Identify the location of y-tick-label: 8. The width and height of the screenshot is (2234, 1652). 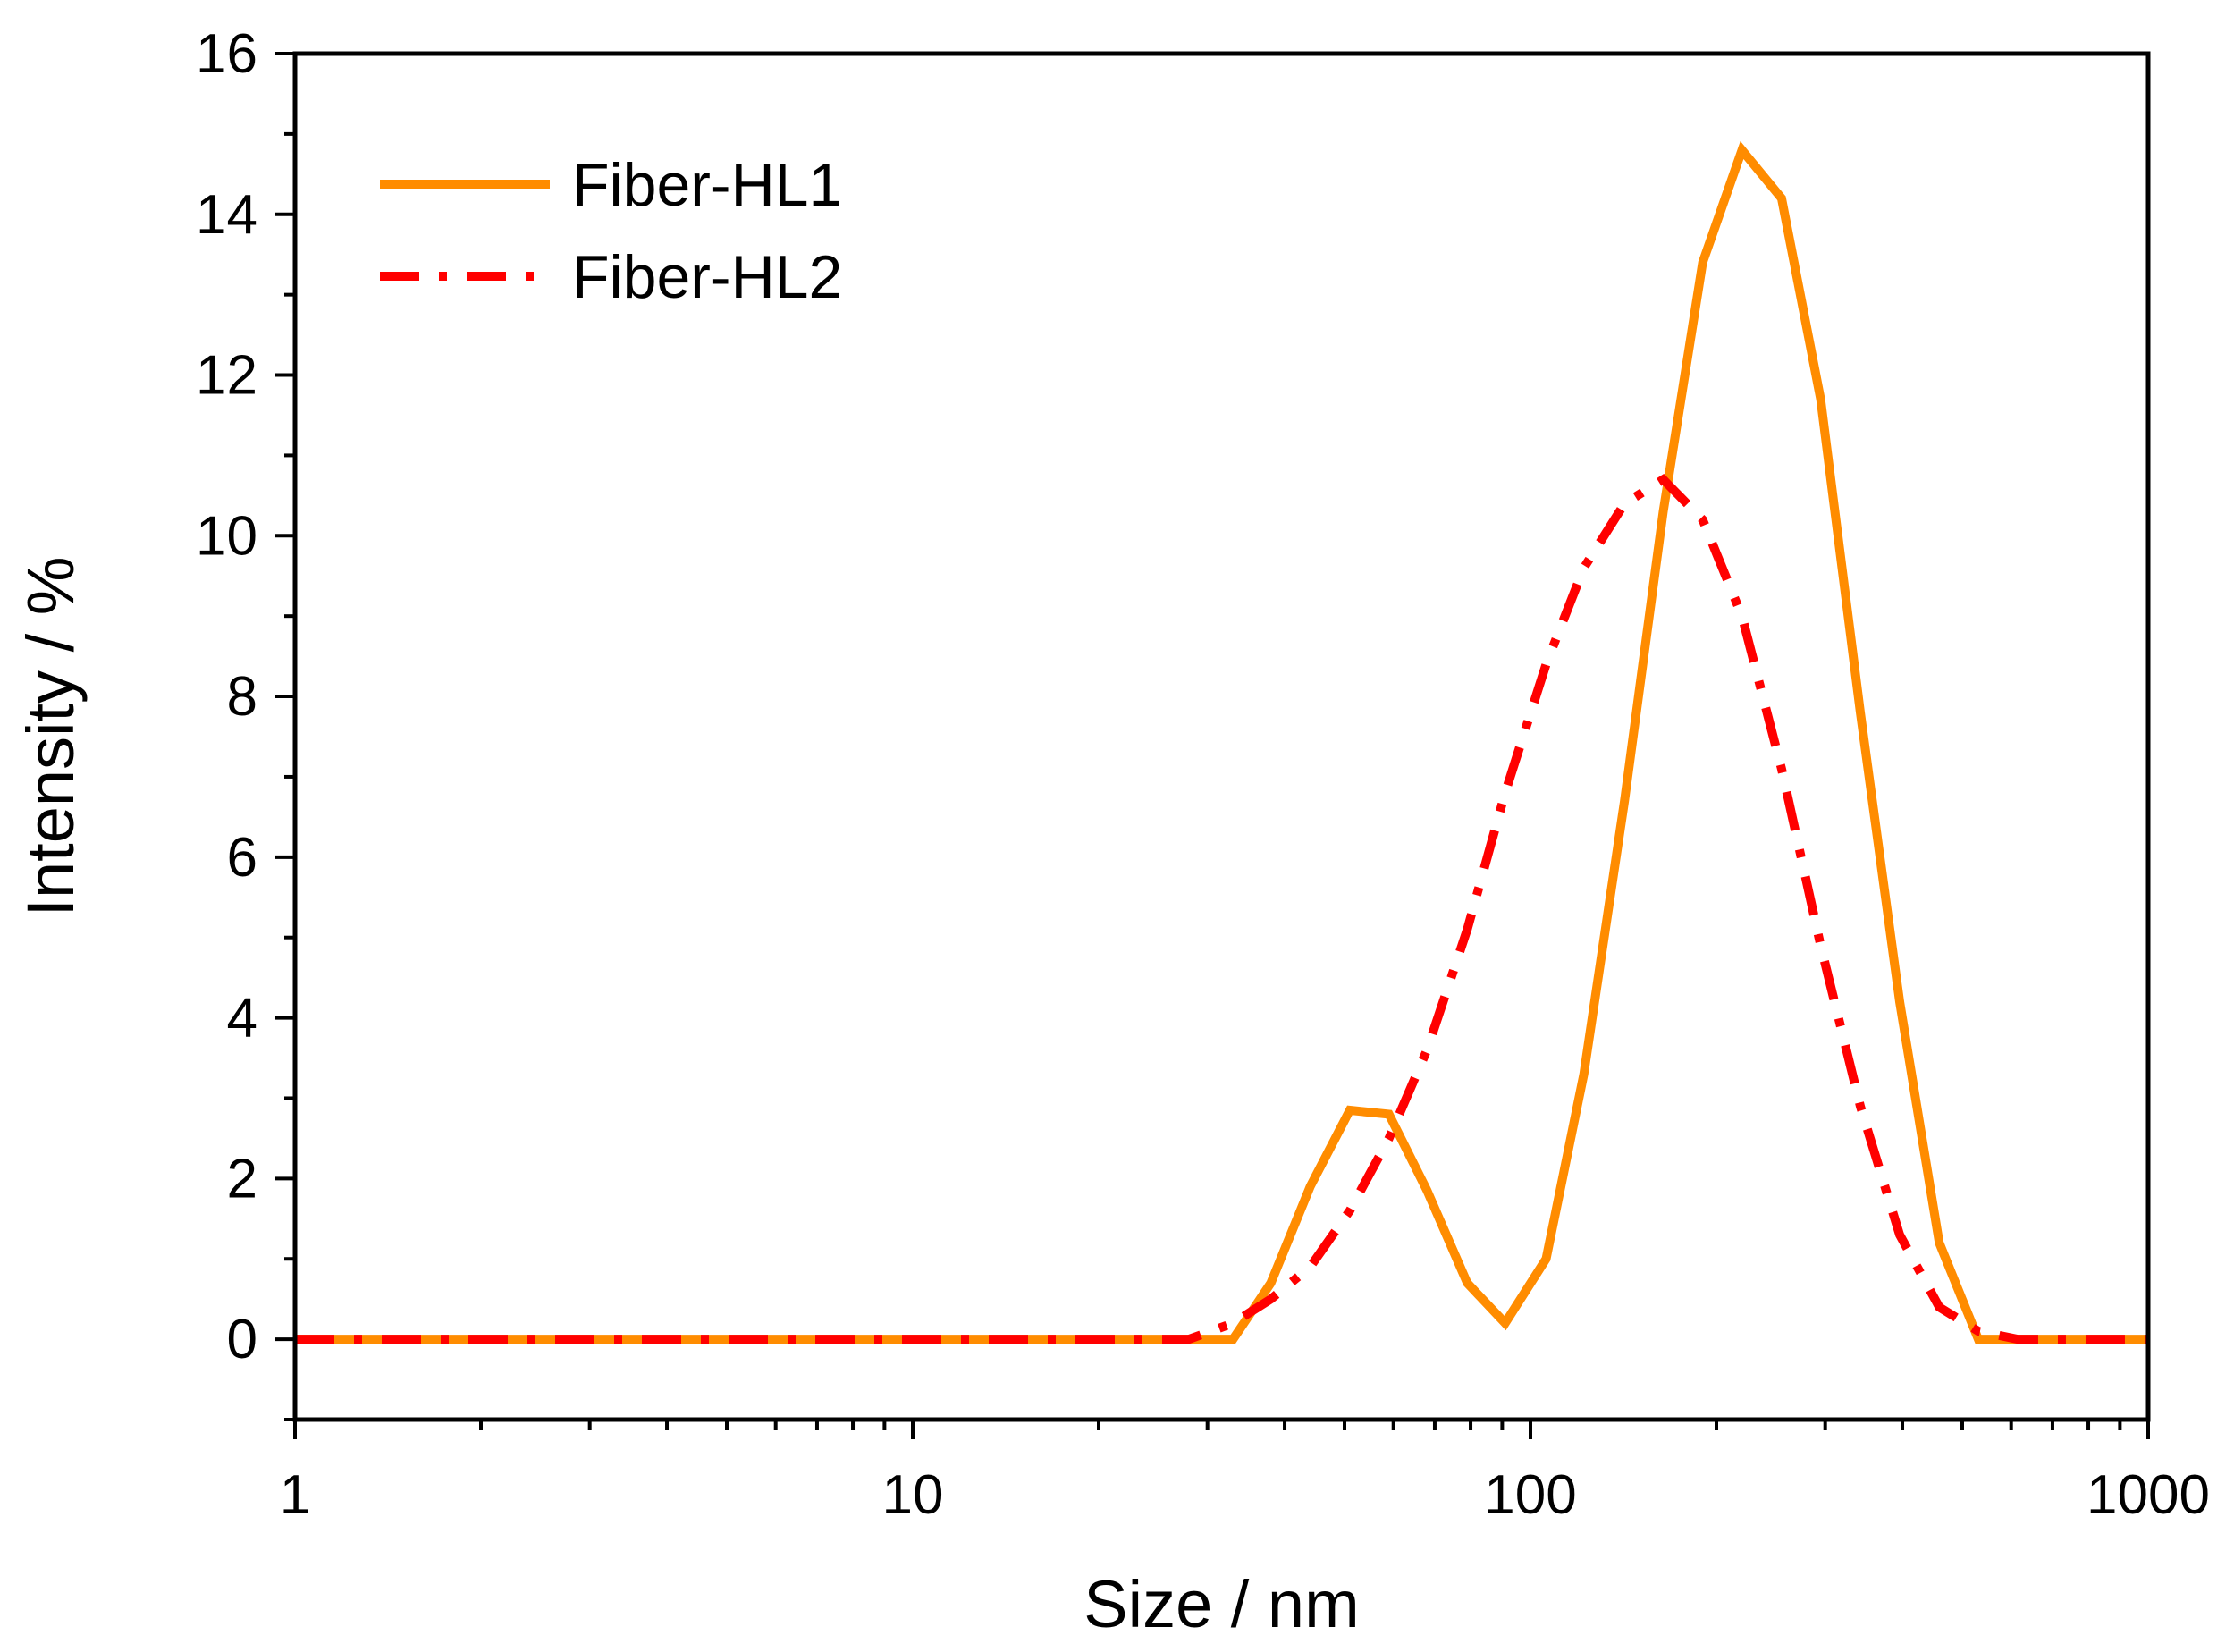
(242, 697).